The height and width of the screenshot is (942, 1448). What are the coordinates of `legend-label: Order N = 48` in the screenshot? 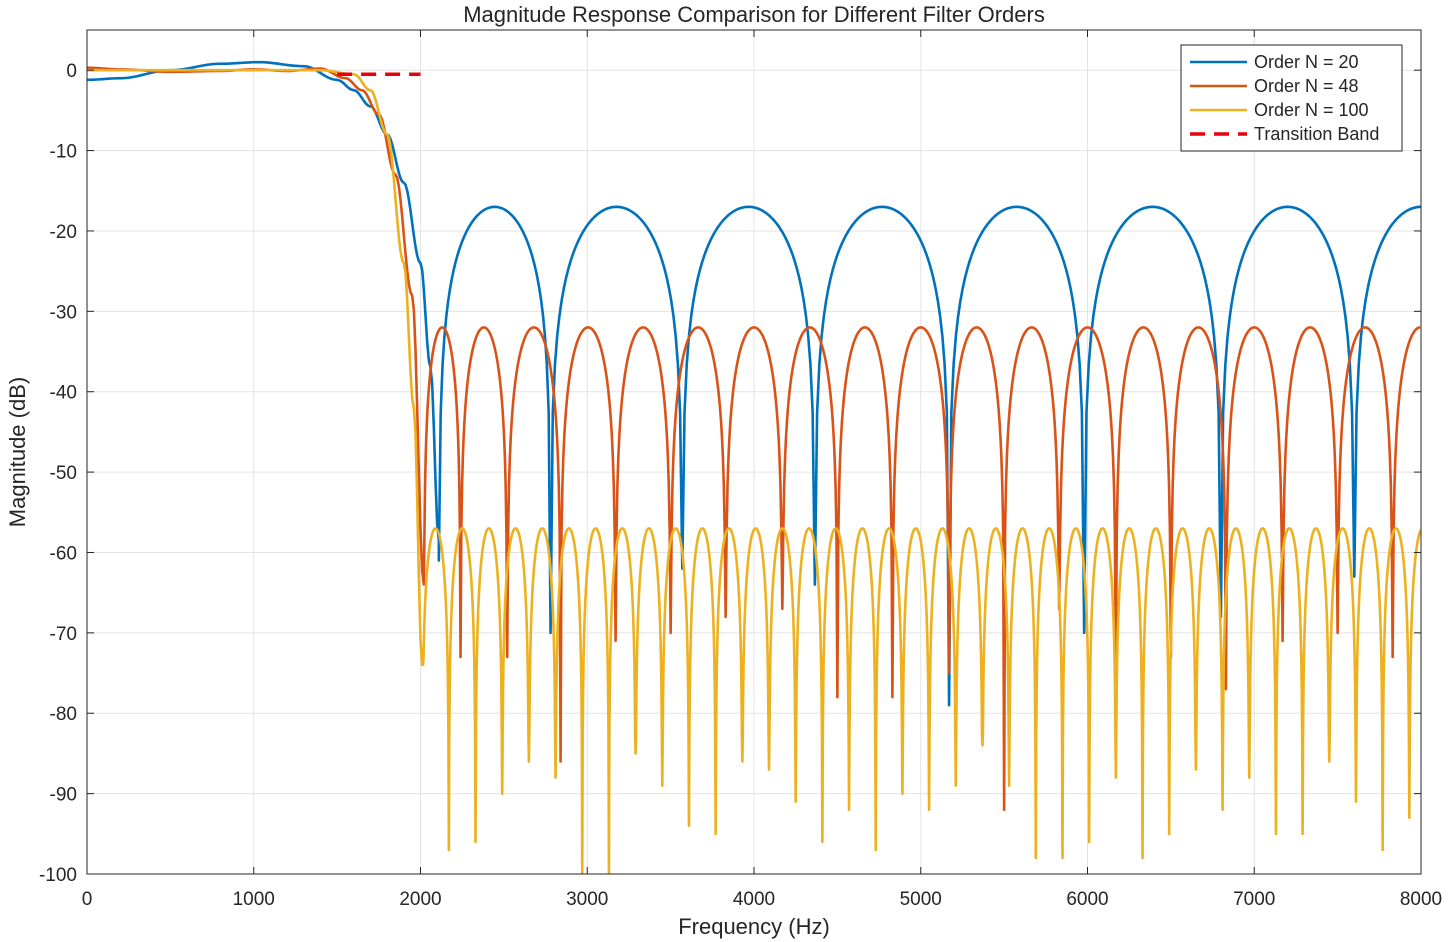 It's located at (1306, 86).